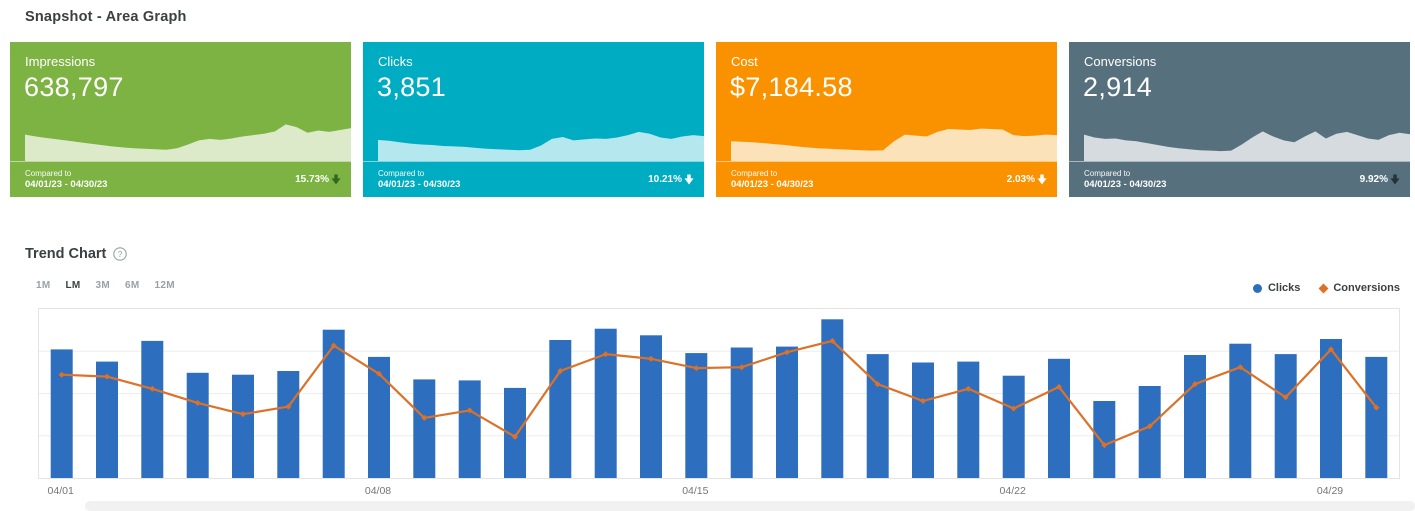 The image size is (1415, 511). What do you see at coordinates (1247, 146) in the screenshot?
I see `conversions-sparkline` at bounding box center [1247, 146].